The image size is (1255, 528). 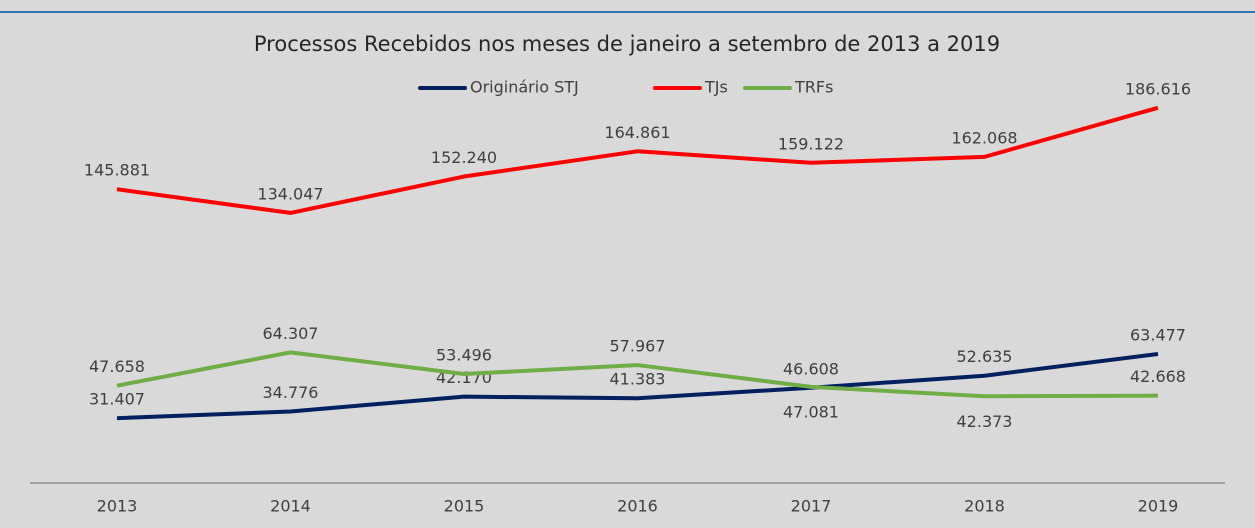 What do you see at coordinates (1158, 335) in the screenshot?
I see `data-label: 63.477` at bounding box center [1158, 335].